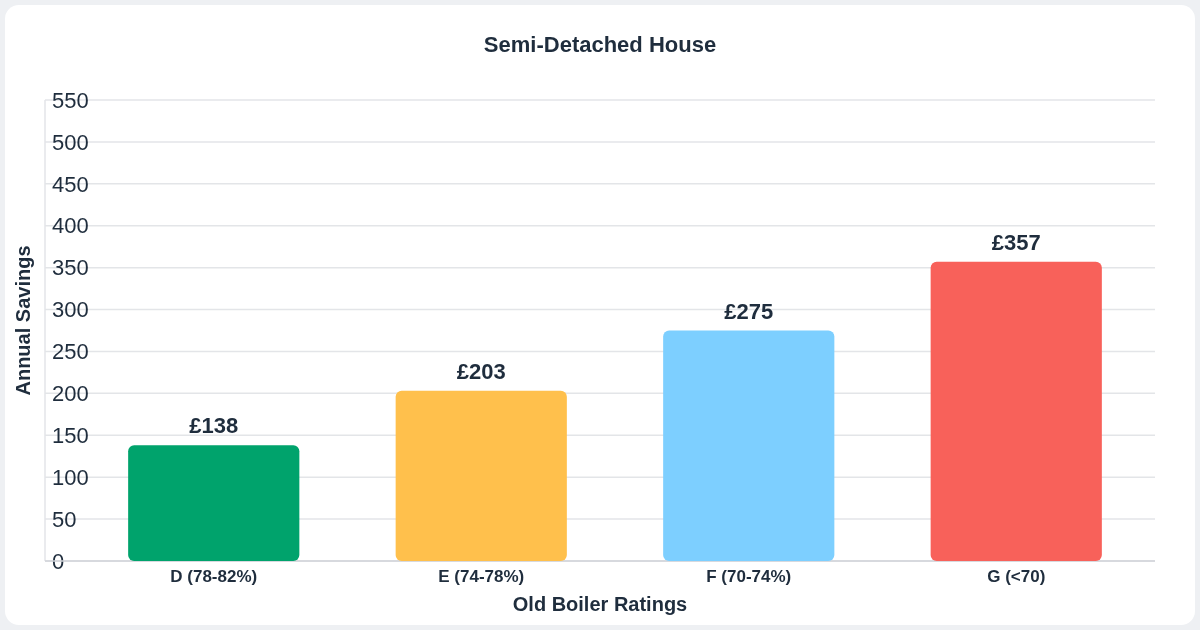  Describe the element at coordinates (70, 352) in the screenshot. I see `y-tick-label: 250` at that location.